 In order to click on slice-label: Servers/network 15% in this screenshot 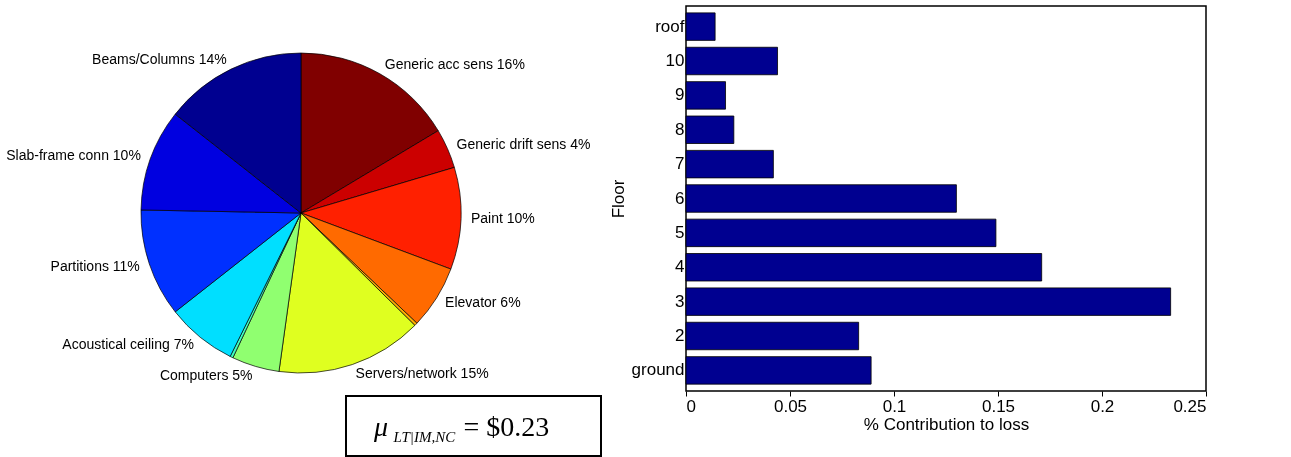, I will do `click(422, 373)`.